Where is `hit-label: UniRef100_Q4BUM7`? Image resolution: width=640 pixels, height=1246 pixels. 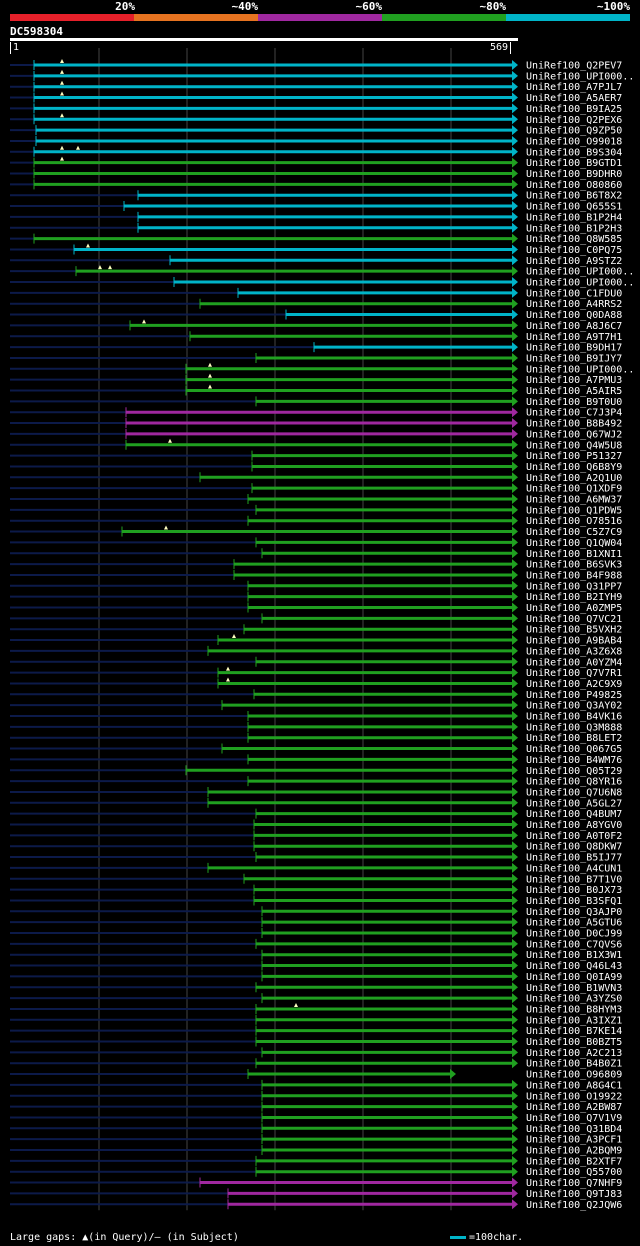 hit-label: UniRef100_Q4BUM7 is located at coordinates (574, 814).